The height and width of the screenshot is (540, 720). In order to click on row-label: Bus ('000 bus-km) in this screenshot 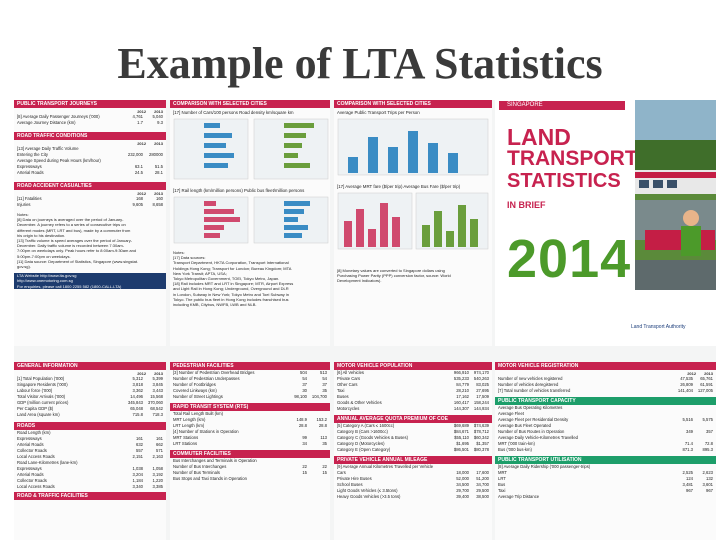, I will do `click(515, 449)`.